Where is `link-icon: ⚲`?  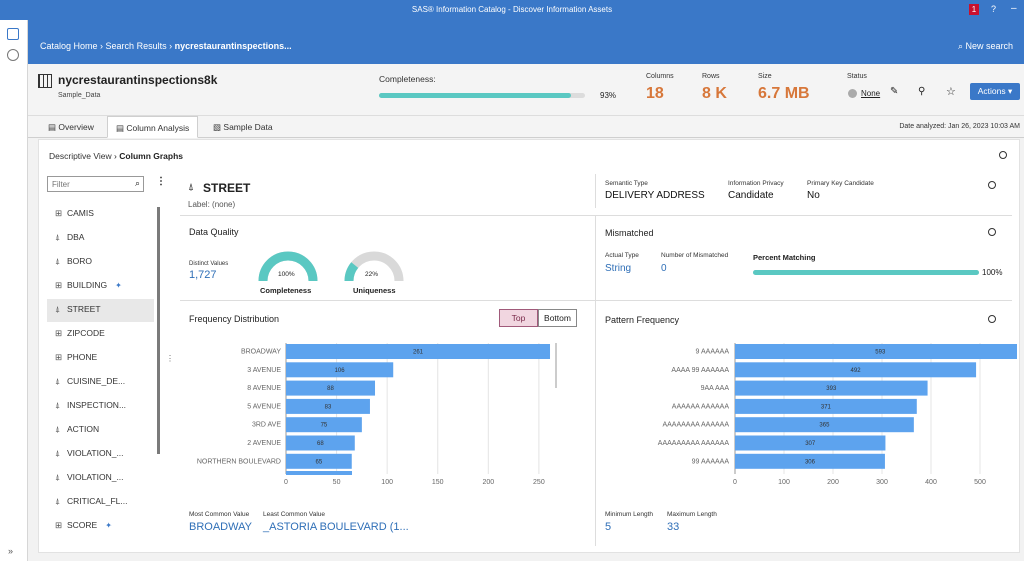 link-icon: ⚲ is located at coordinates (922, 91).